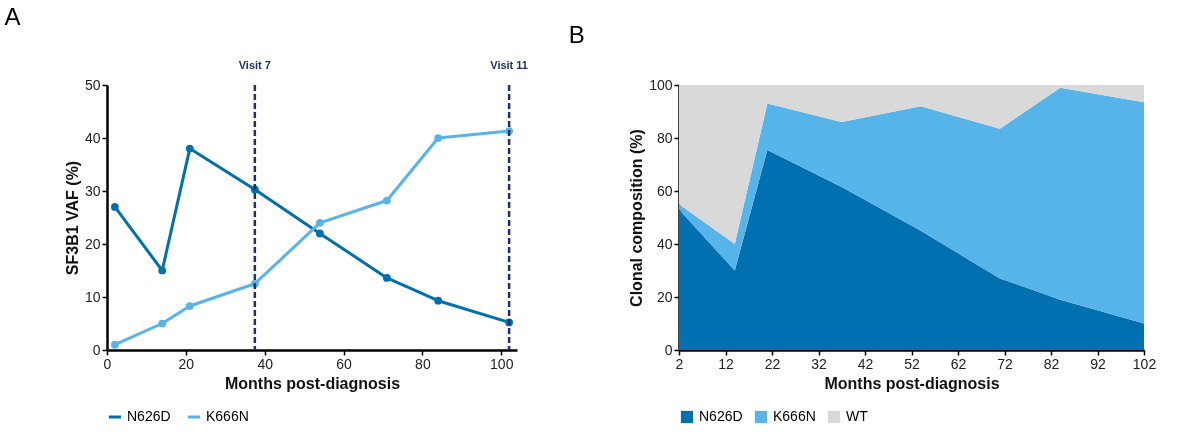 The width and height of the screenshot is (1184, 446). I want to click on y-tick-label: 60, so click(664, 190).